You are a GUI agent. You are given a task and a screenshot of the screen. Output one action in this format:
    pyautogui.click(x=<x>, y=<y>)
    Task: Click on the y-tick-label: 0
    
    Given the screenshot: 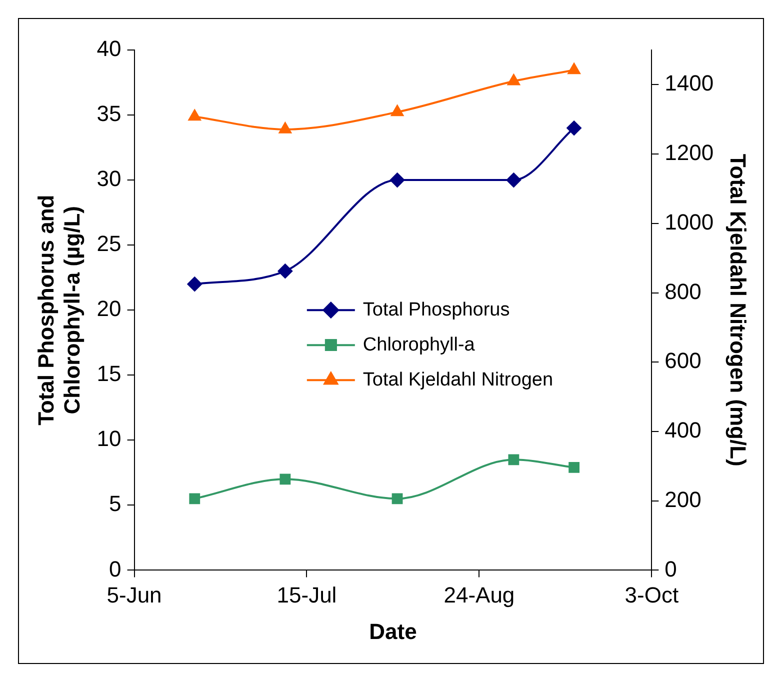 What is the action you would take?
    pyautogui.click(x=115, y=569)
    